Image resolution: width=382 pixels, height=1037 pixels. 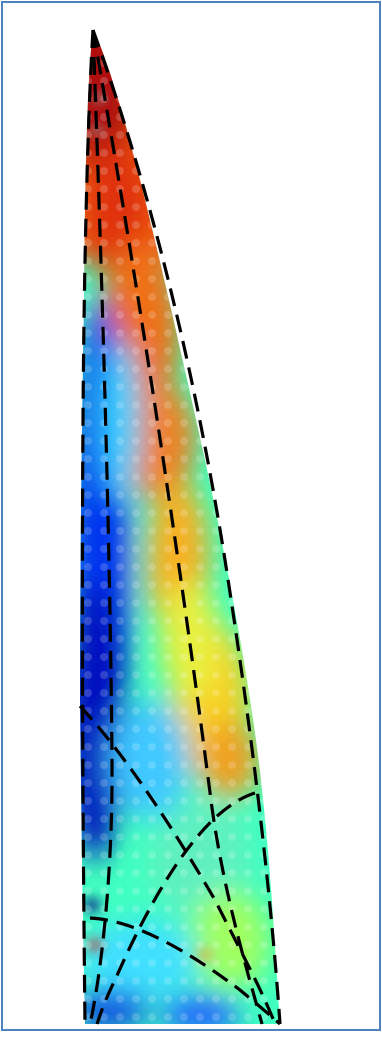 What do you see at coordinates (185, 971) in the screenshot?
I see `dashed-line-cross-lower` at bounding box center [185, 971].